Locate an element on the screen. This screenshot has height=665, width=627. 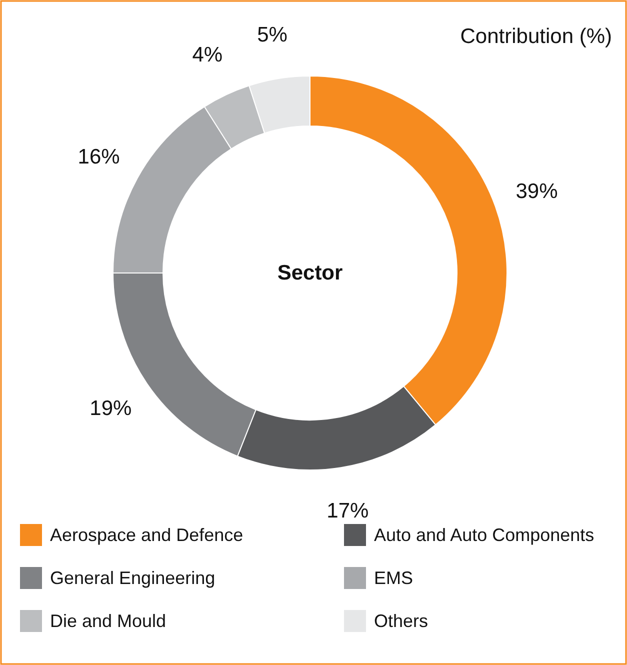
data-label: 17% is located at coordinates (347, 511).